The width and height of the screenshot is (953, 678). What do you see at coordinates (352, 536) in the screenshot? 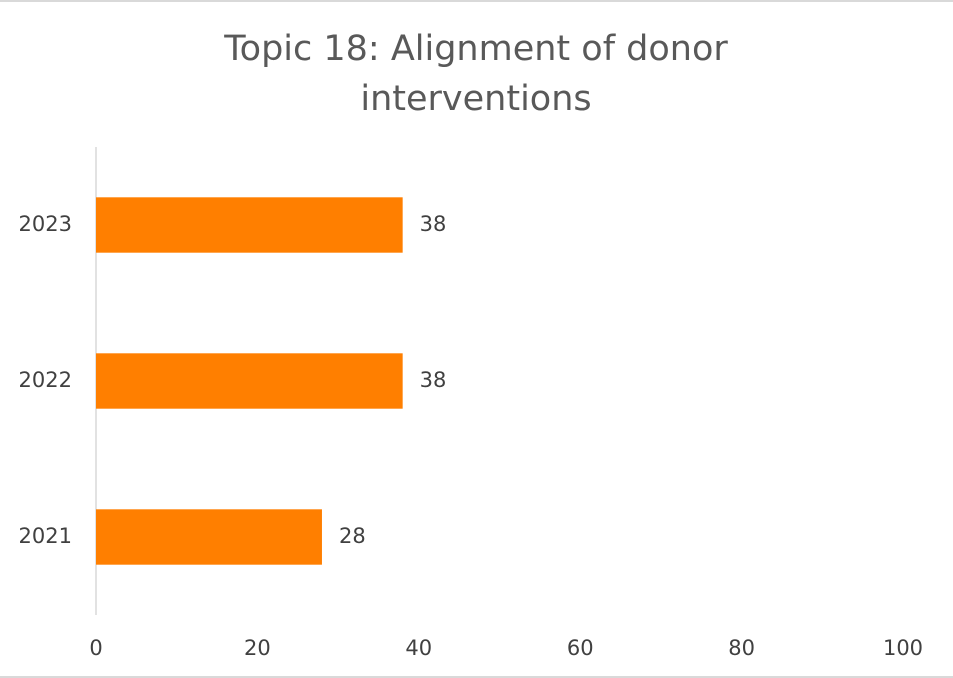
I see `data-label: 28` at bounding box center [352, 536].